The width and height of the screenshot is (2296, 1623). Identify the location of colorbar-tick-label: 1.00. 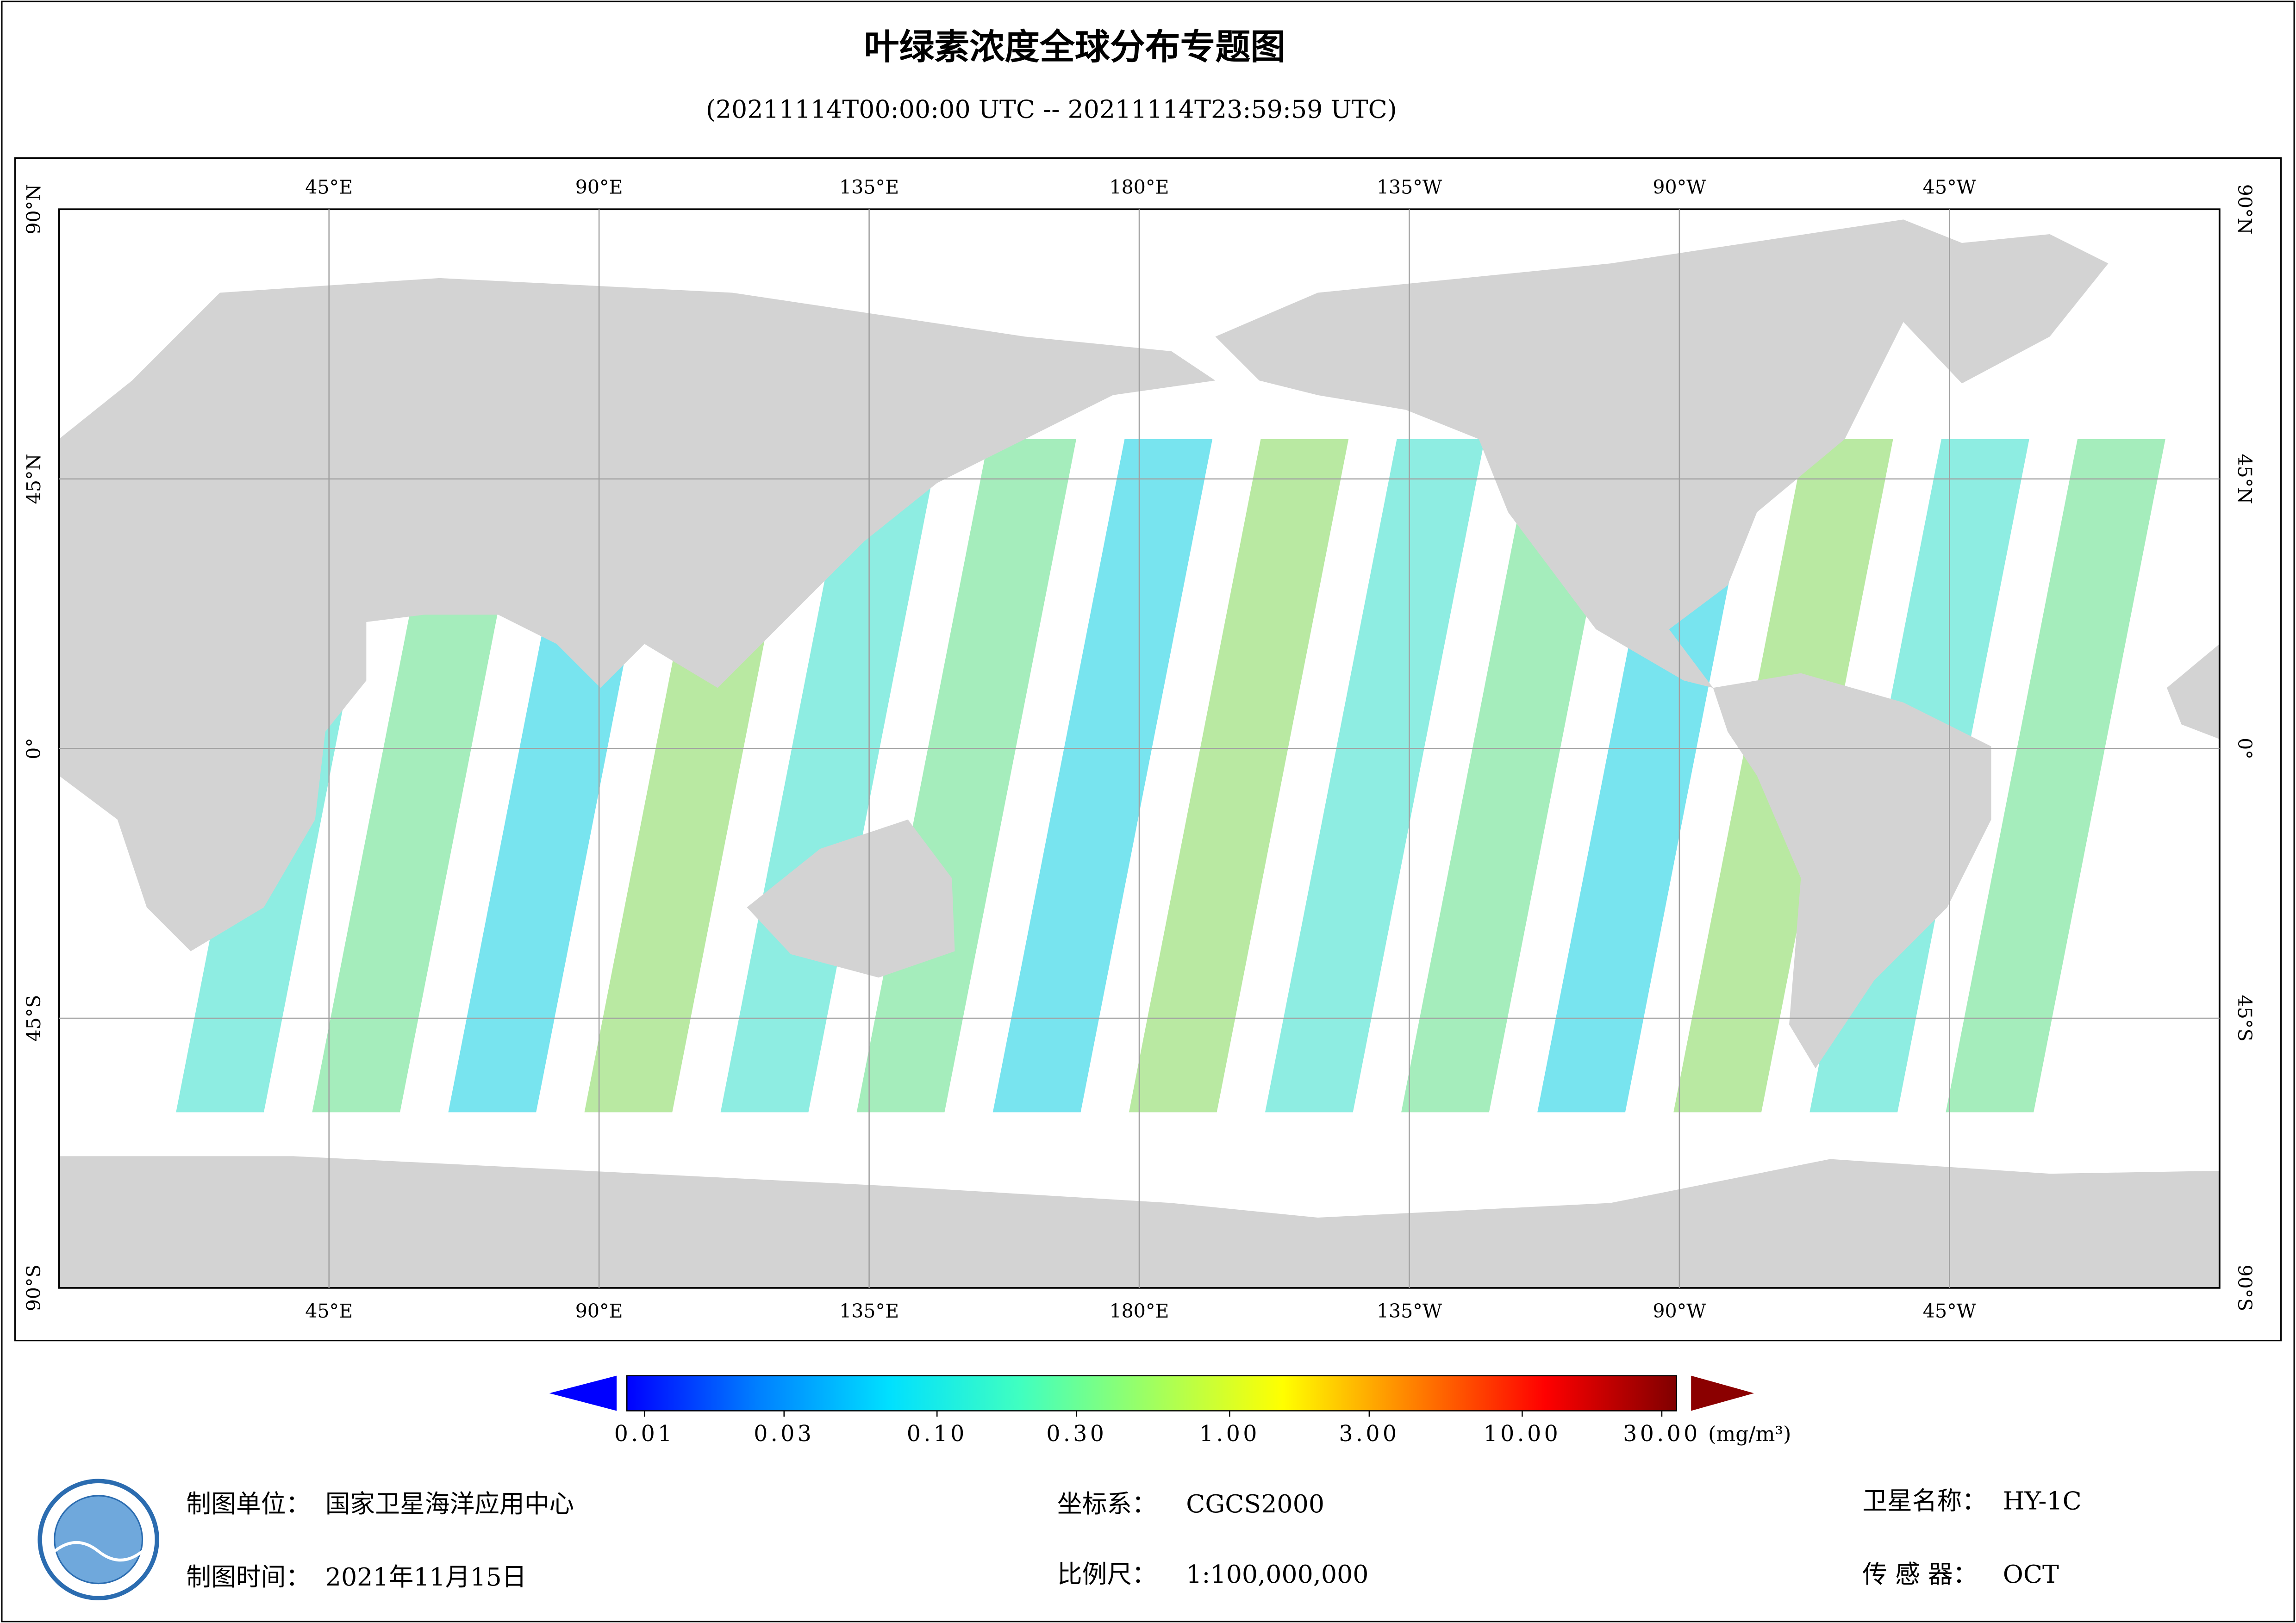
(1229, 1434).